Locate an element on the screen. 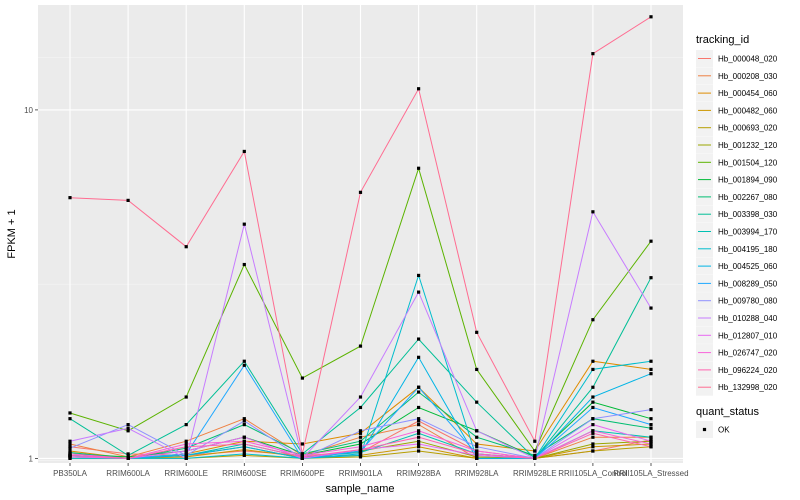 Image resolution: width=800 pixels, height=500 pixels. legend-label: Hb_002267_080 is located at coordinates (748, 197).